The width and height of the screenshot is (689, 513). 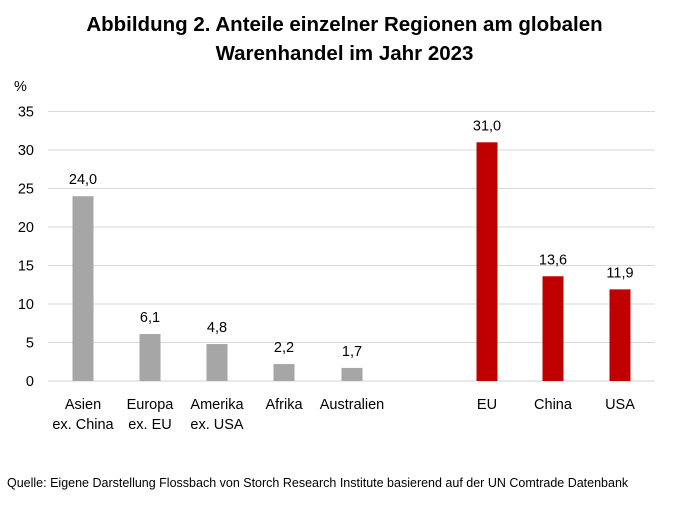 What do you see at coordinates (553, 405) in the screenshot?
I see `x-tick-label: China` at bounding box center [553, 405].